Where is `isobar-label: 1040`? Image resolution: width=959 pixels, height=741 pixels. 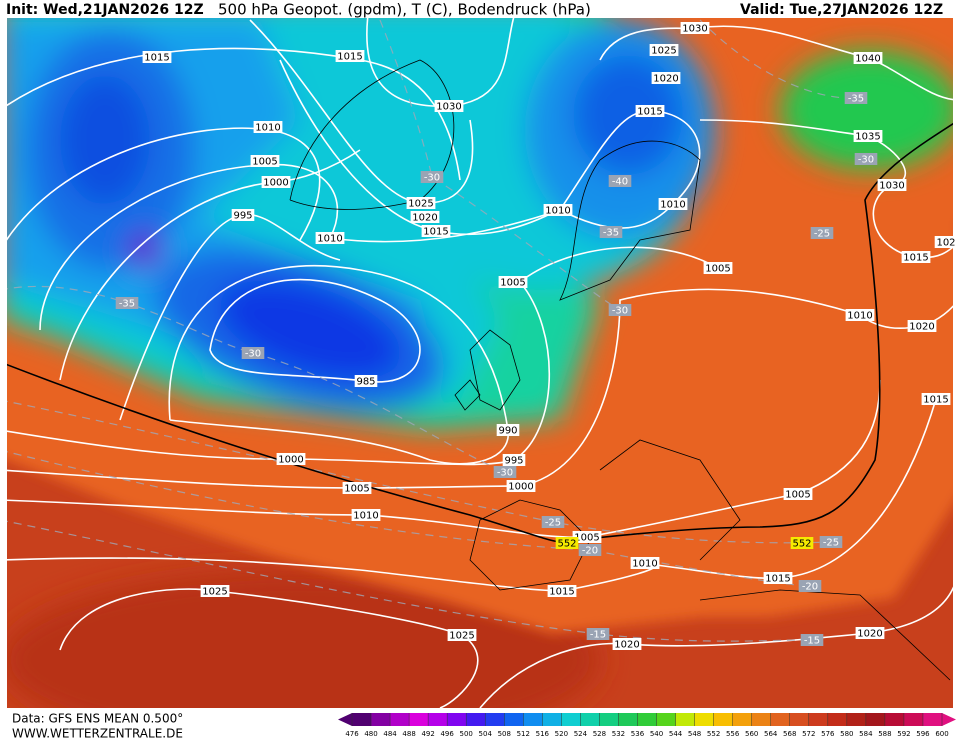 isobar-label: 1040 is located at coordinates (867, 59).